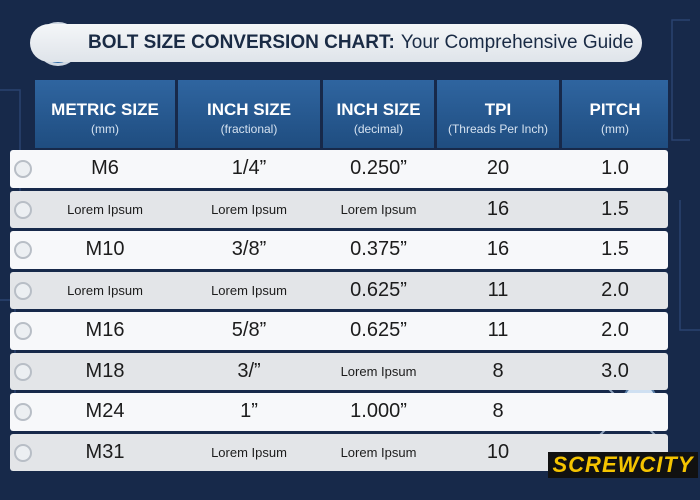 This screenshot has height=500, width=700. I want to click on table-cell: 0.250”, so click(378, 168).